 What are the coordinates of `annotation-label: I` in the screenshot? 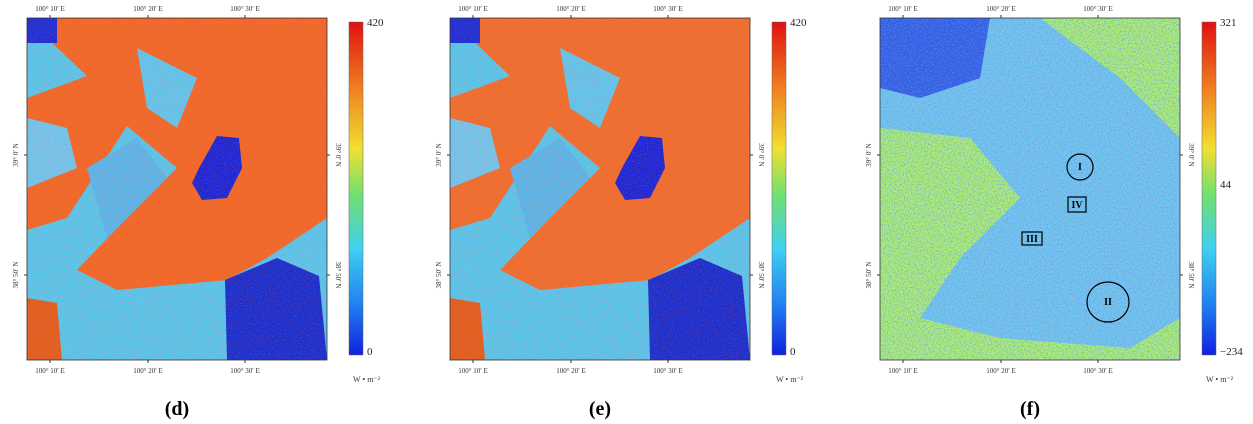 It's located at (1080, 167).